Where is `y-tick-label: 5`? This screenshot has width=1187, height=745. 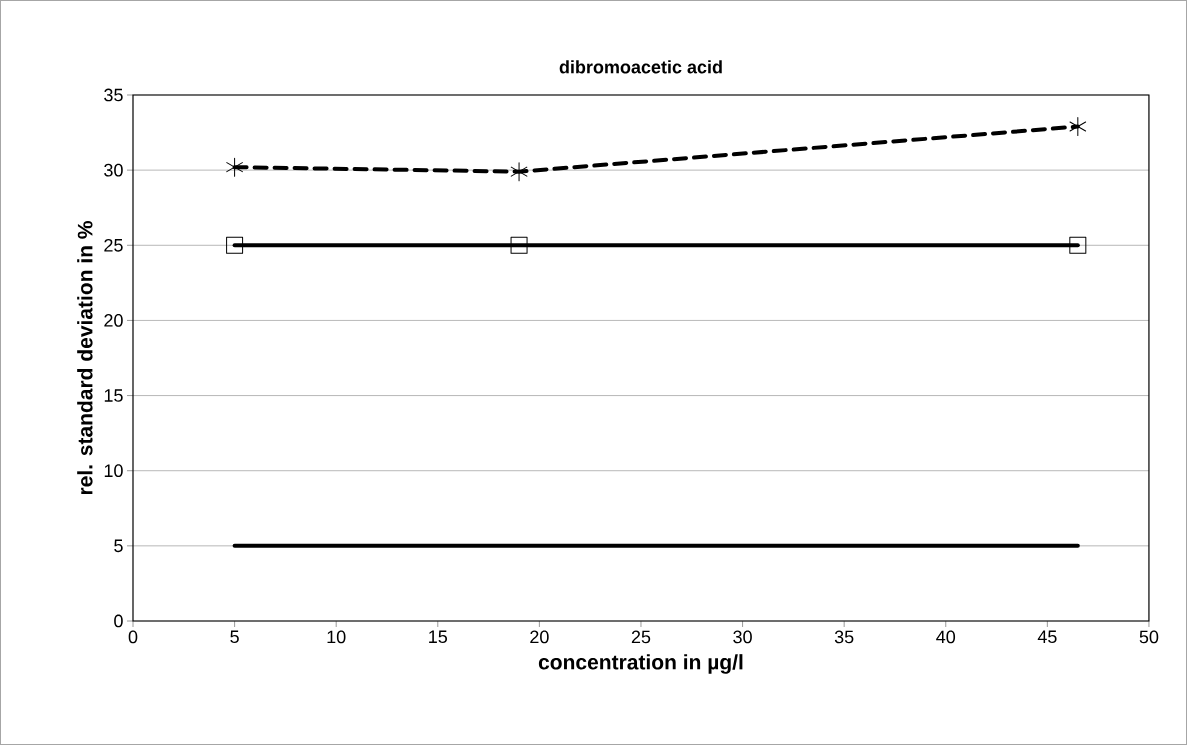
y-tick-label: 5 is located at coordinates (118, 546).